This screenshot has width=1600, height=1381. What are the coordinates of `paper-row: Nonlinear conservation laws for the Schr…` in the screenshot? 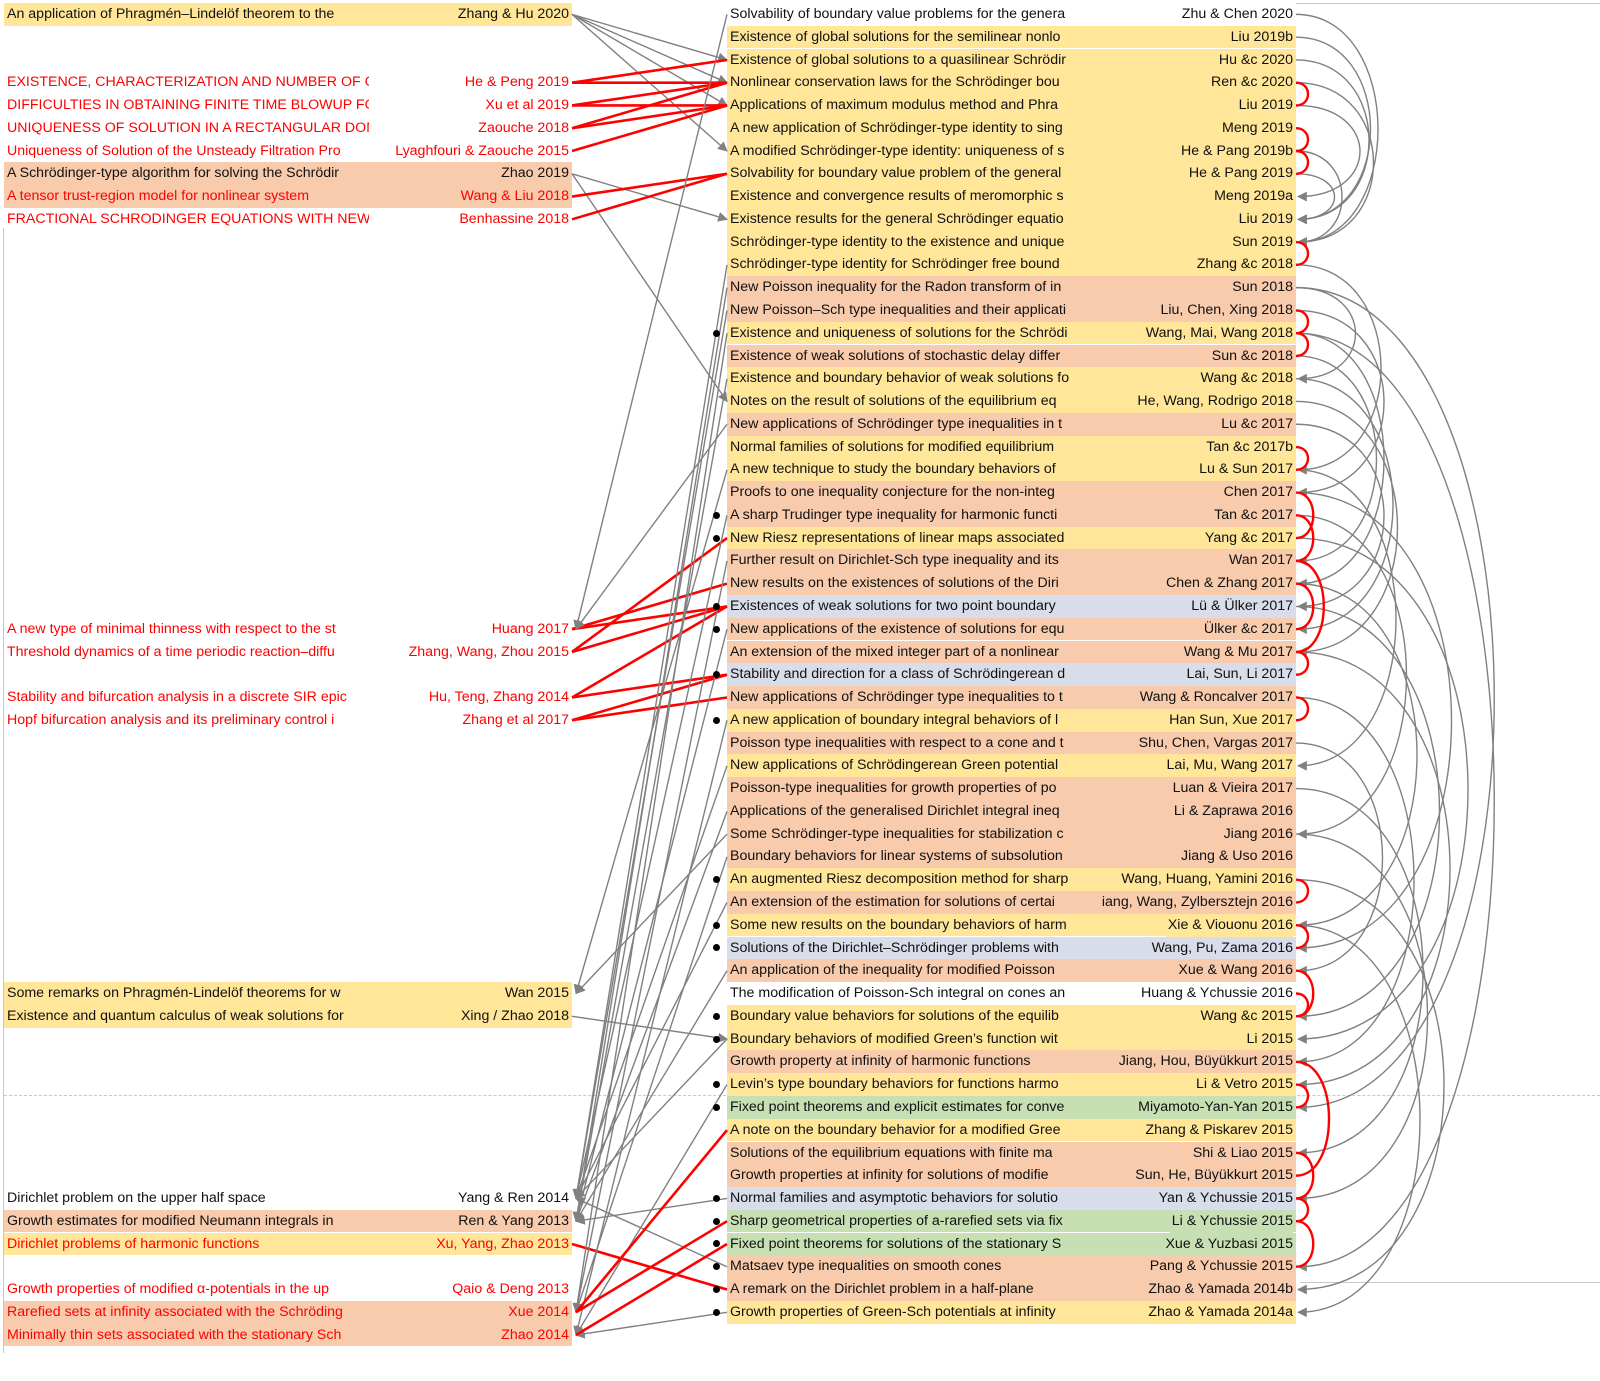 It's located at (1011, 82).